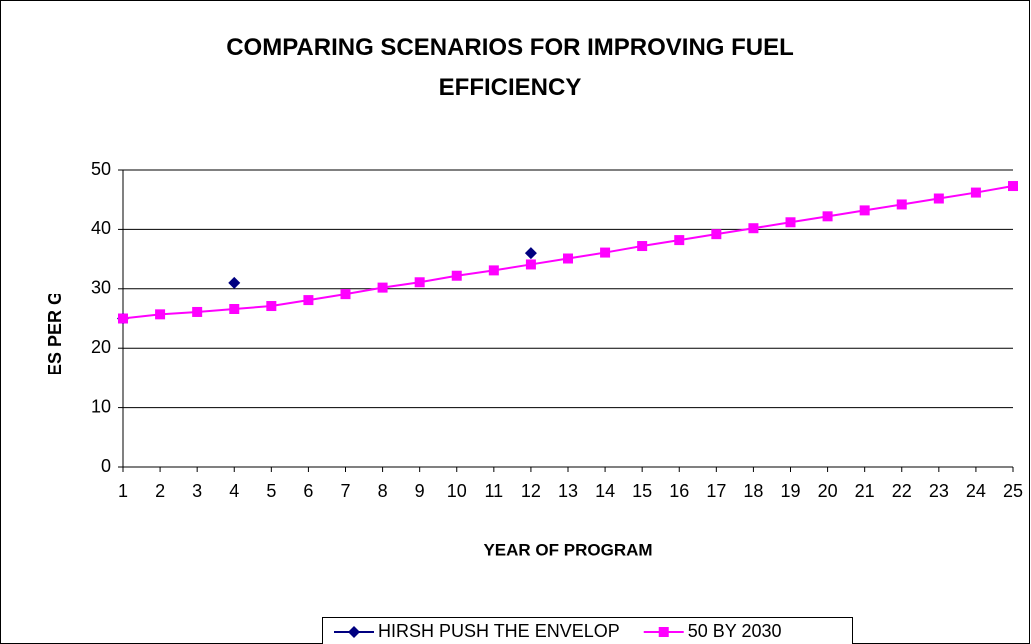 The image size is (1031, 644). I want to click on y-tick-label: 0, so click(106, 466).